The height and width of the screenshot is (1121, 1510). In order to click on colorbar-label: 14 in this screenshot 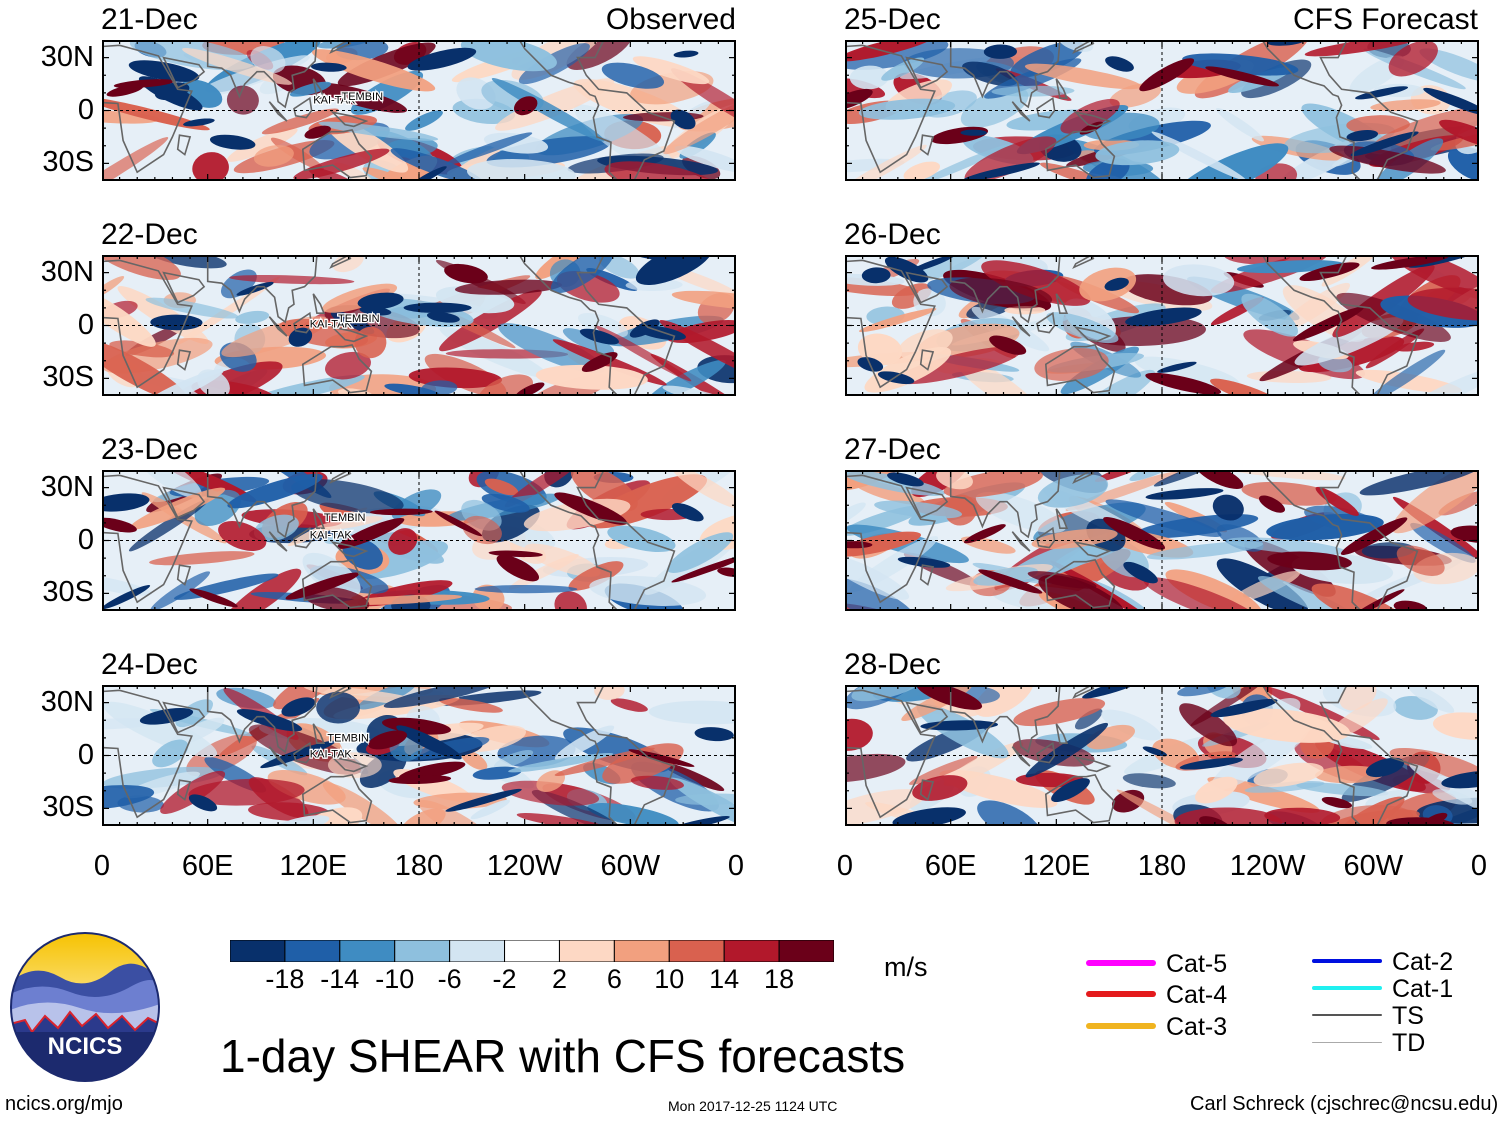, I will do `click(724, 979)`.